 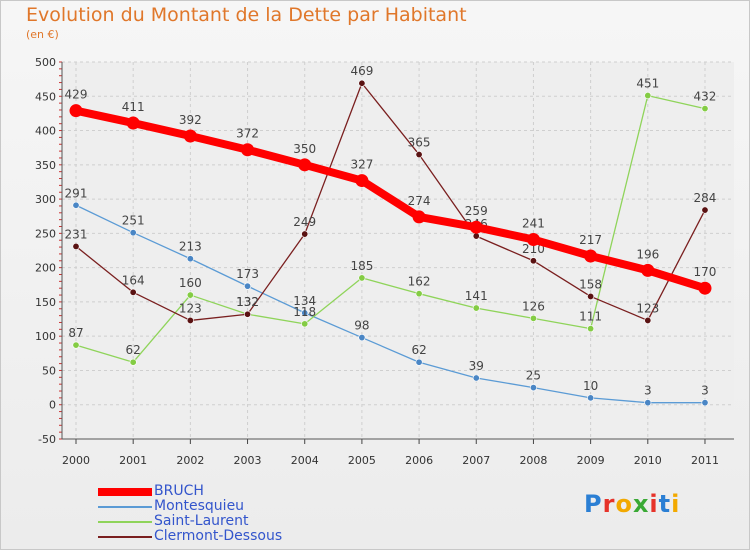 What do you see at coordinates (52, 405) in the screenshot?
I see `y-tick-label: 0` at bounding box center [52, 405].